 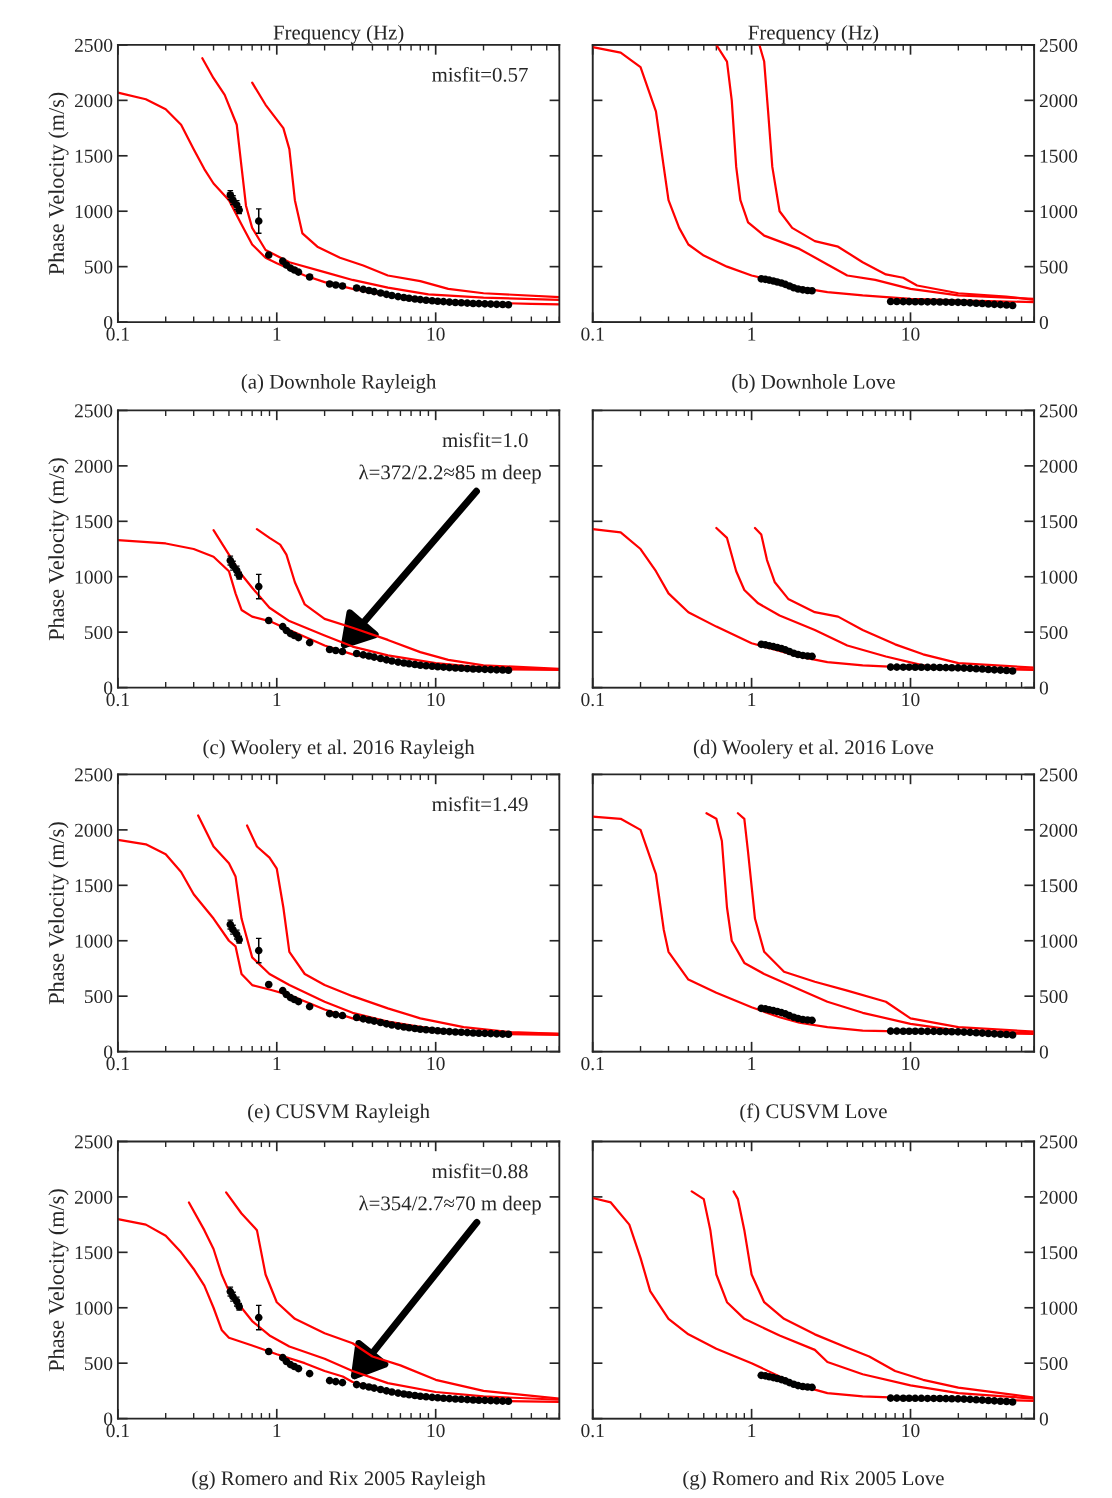 What do you see at coordinates (813, 1480) in the screenshot?
I see `text: (g) Romero and Rix 2005 Love` at bounding box center [813, 1480].